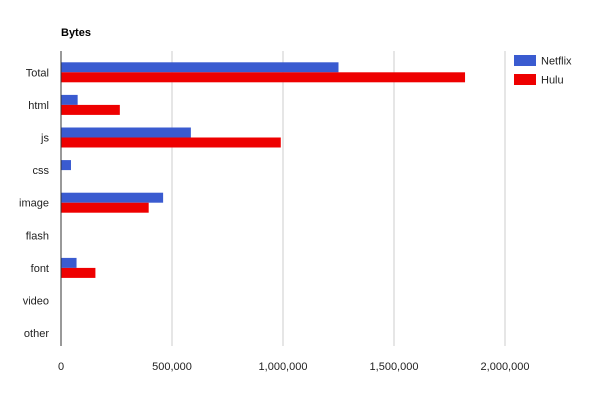 The height and width of the screenshot is (417, 600). Describe the element at coordinates (90, 109) in the screenshot. I see `bar-hulu-html` at that location.